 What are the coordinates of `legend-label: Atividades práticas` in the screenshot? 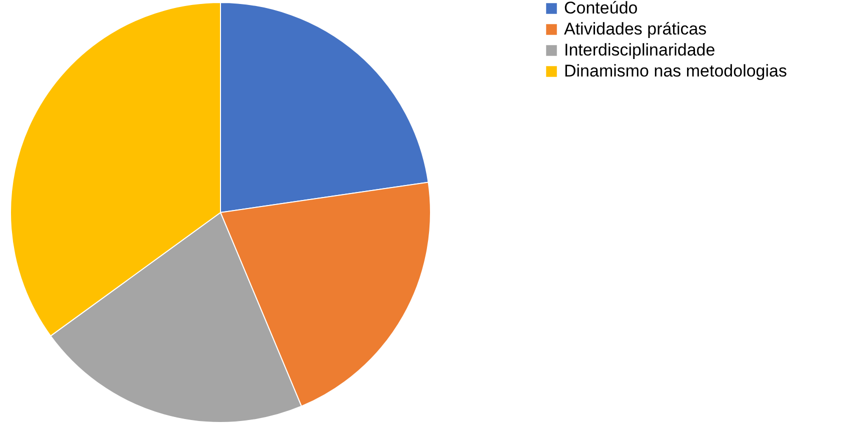 It's located at (635, 29).